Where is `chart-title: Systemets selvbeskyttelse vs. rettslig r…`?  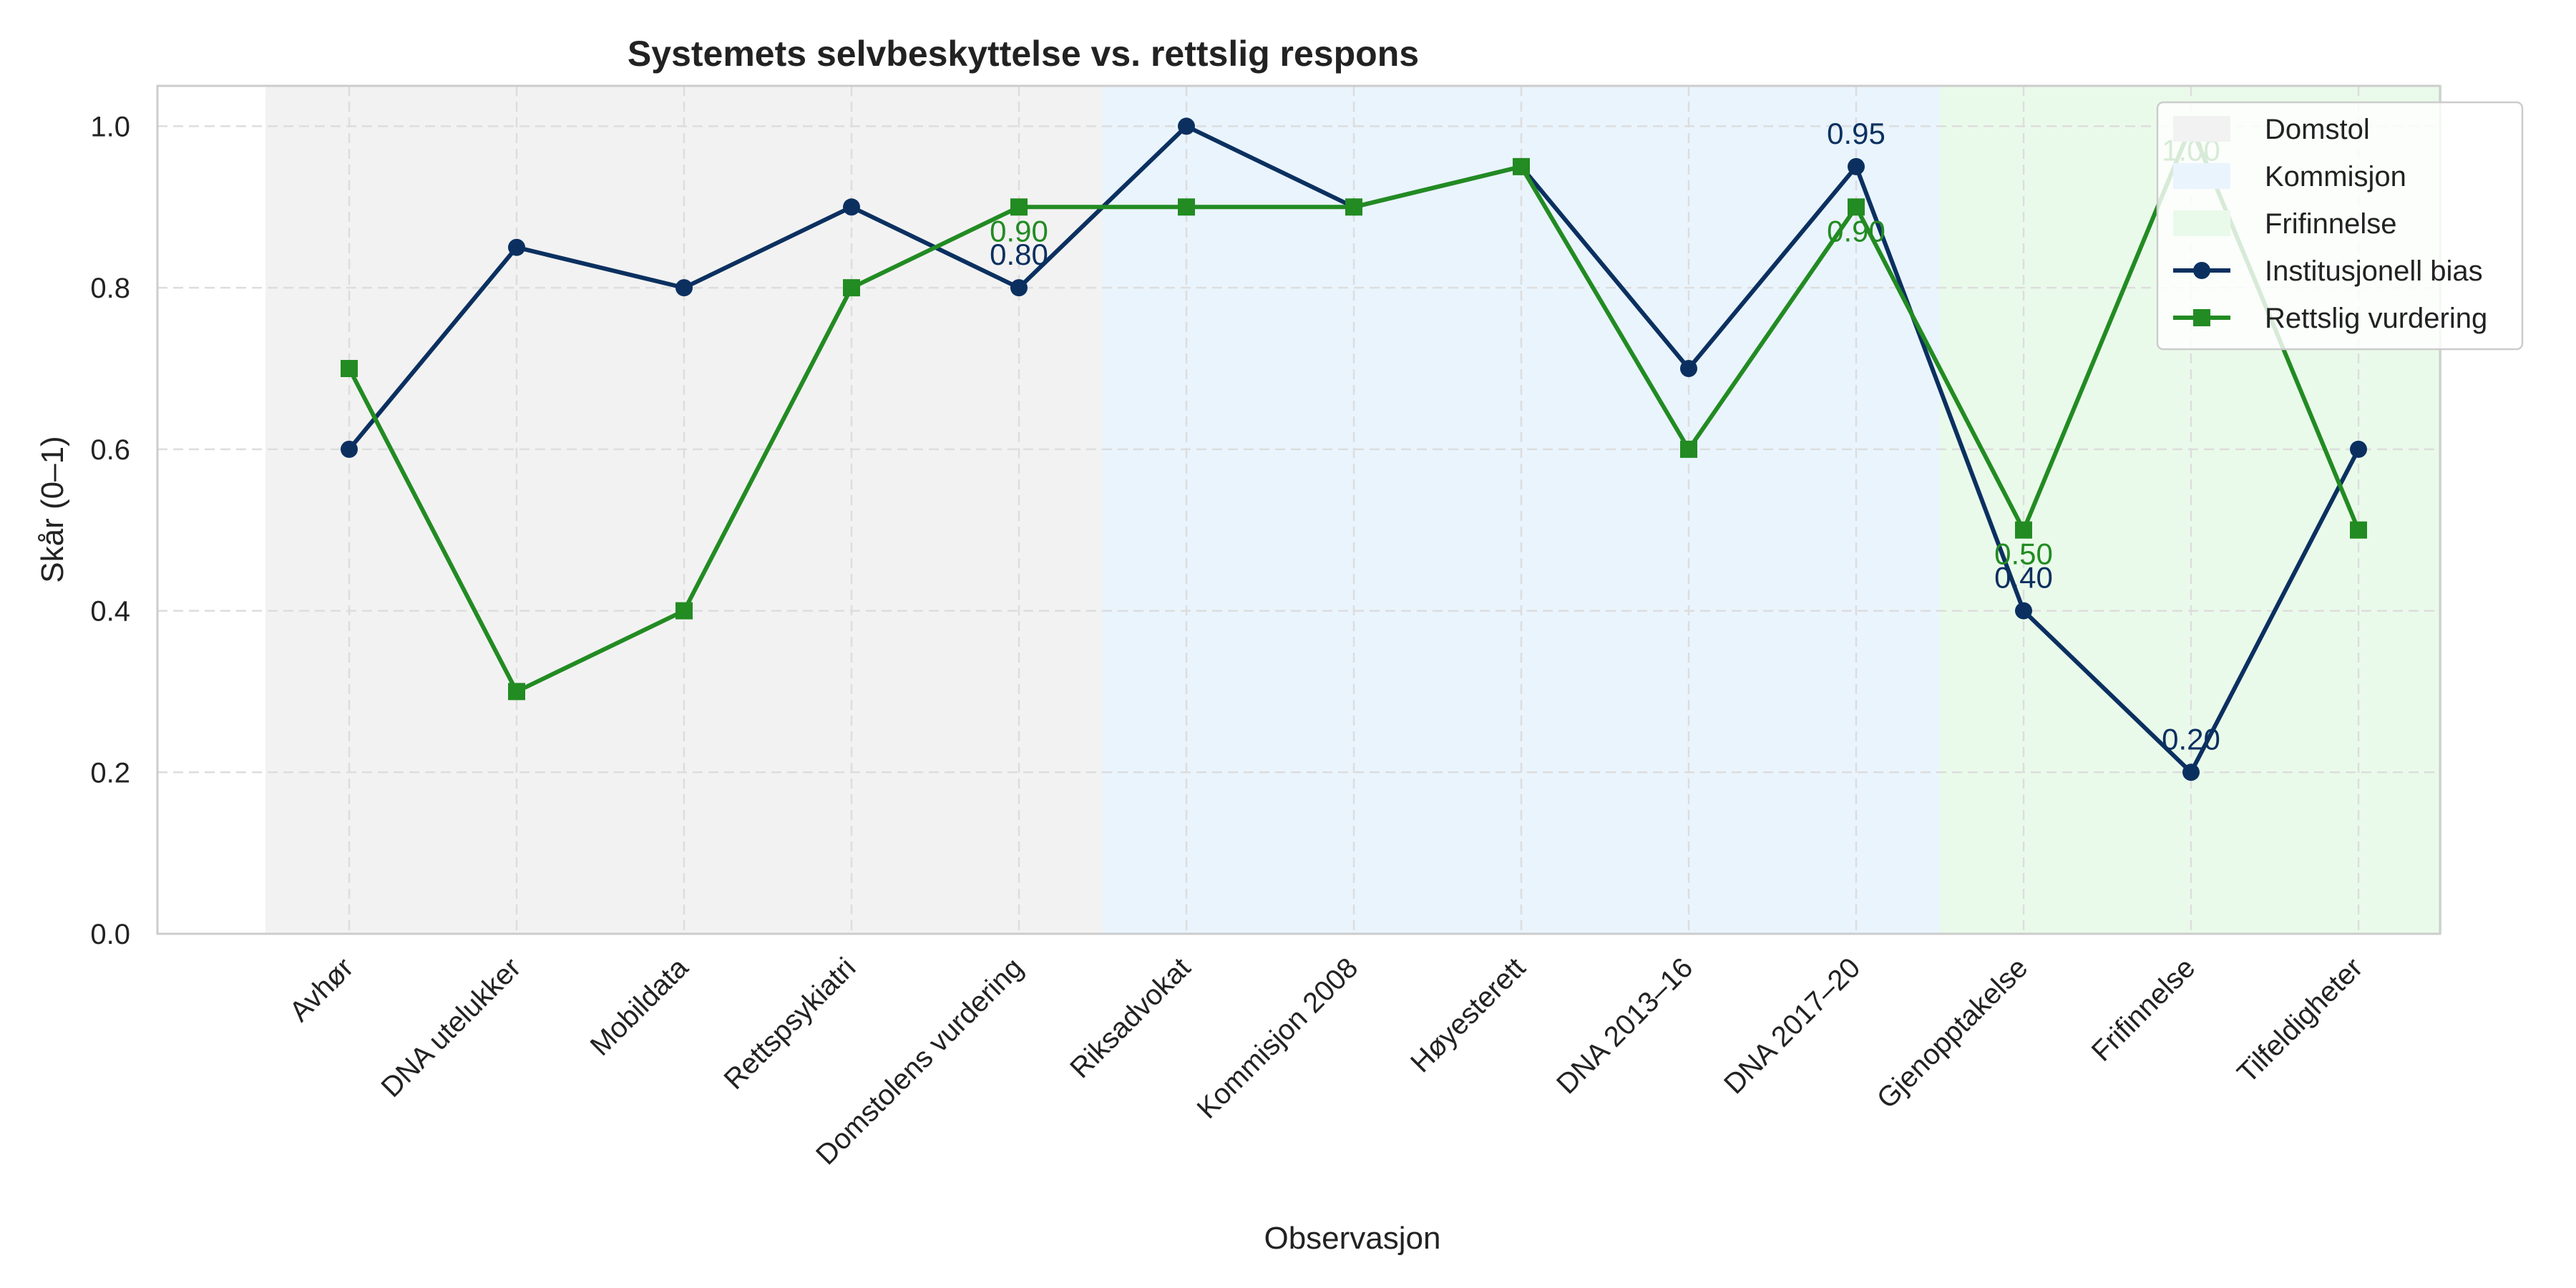 chart-title: Systemets selvbeskyttelse vs. rettslig r… is located at coordinates (1023, 54).